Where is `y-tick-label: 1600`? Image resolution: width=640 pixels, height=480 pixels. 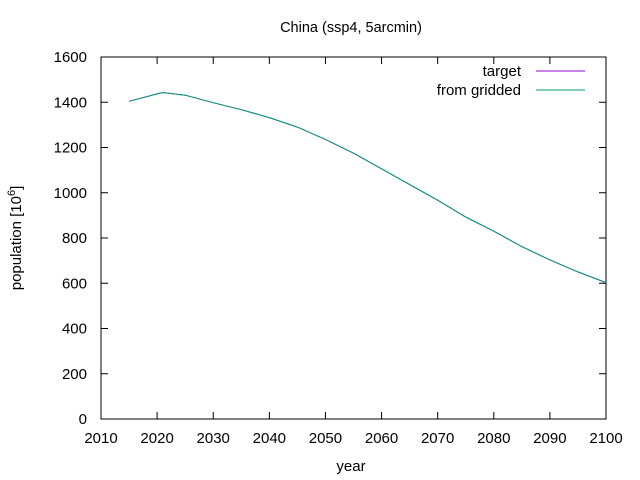 y-tick-label: 1600 is located at coordinates (70, 57).